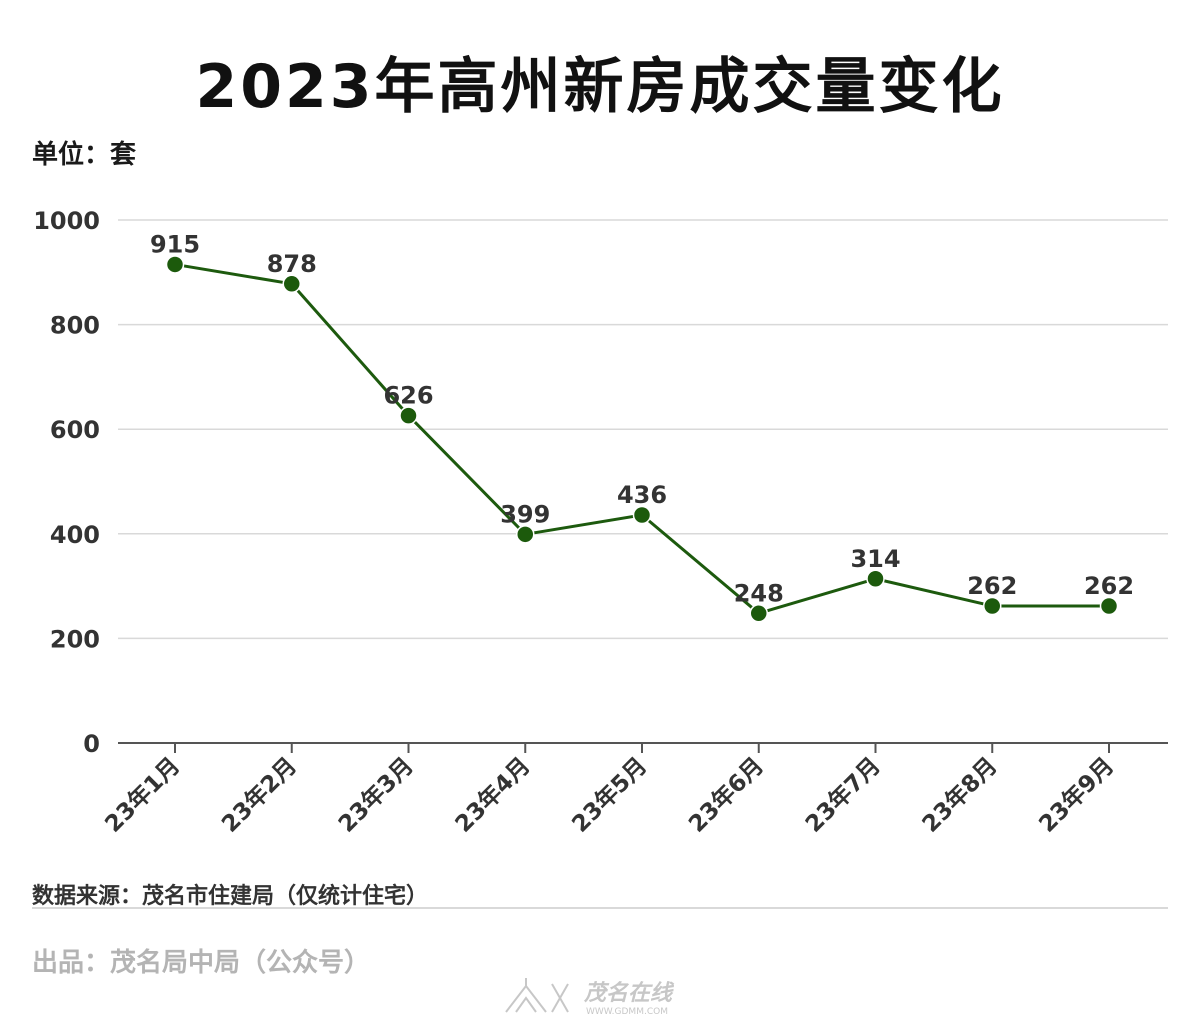 The height and width of the screenshot is (1020, 1200). I want to click on unit-label: 单位：套, so click(84, 155).